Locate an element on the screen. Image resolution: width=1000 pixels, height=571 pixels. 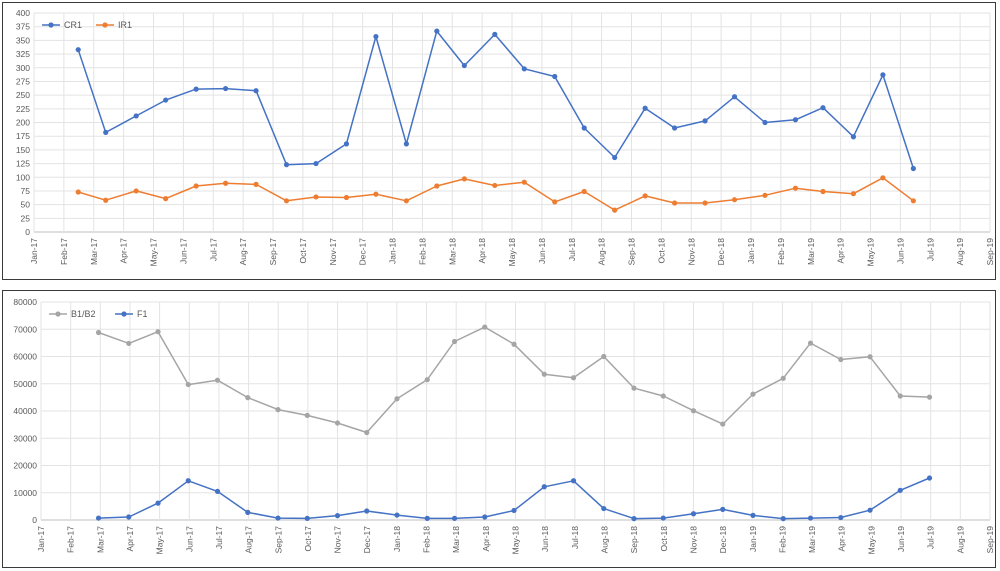
x-tick-label: Jun-17 is located at coordinates (183, 251).